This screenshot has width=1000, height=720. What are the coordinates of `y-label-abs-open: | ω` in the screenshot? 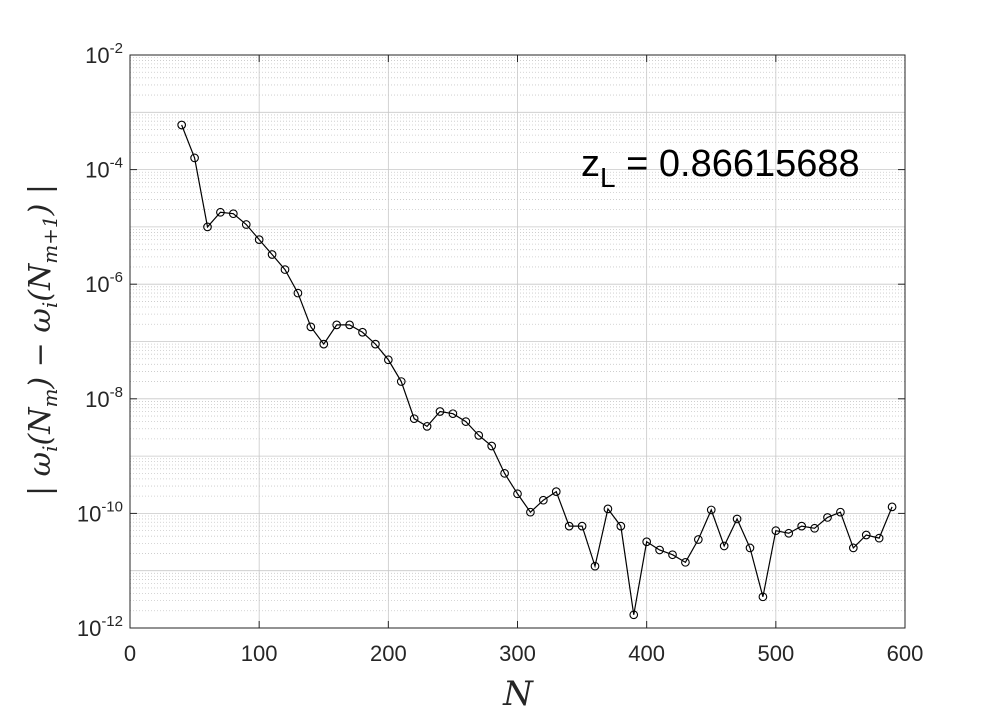 It's located at (40, 474).